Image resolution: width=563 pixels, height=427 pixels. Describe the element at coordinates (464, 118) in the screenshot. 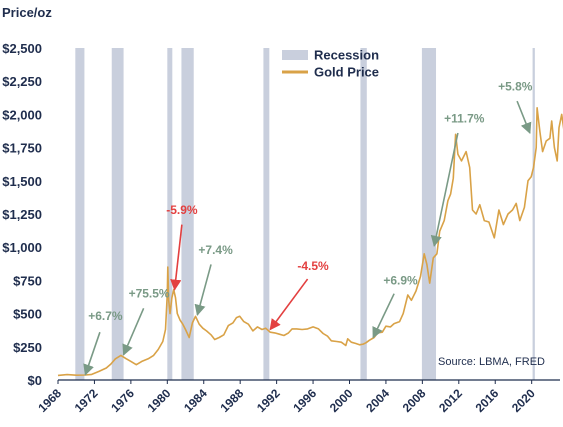

I see `annotation-label: +11.7%` at that location.